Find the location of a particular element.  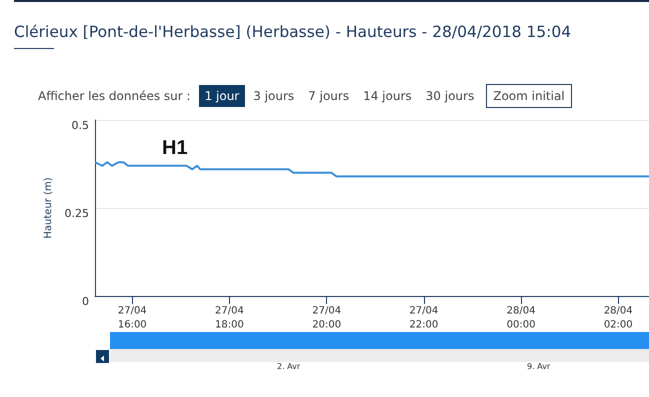

y-tick-label: 0.5 is located at coordinates (80, 125).